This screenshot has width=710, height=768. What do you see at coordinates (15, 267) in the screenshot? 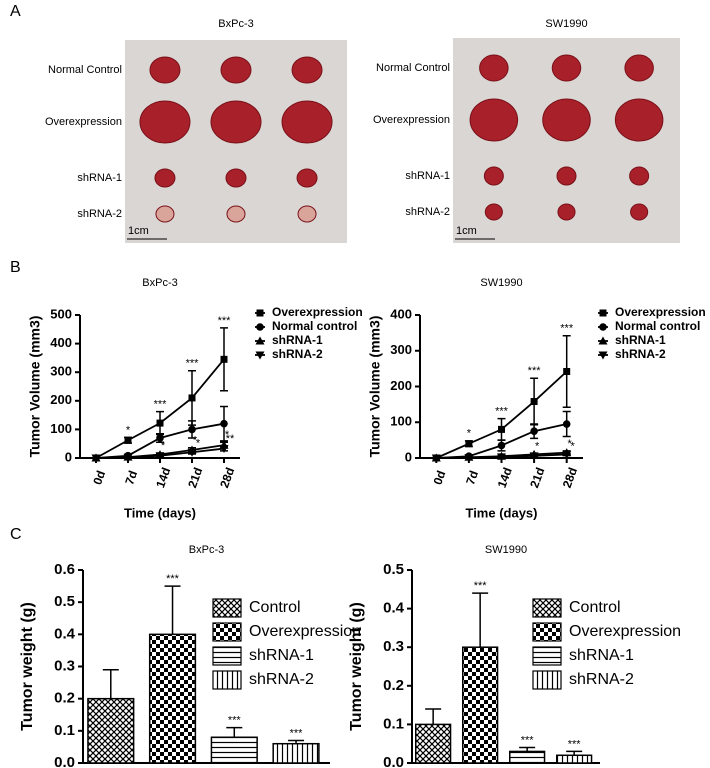
I see `panel-label: B` at bounding box center [15, 267].